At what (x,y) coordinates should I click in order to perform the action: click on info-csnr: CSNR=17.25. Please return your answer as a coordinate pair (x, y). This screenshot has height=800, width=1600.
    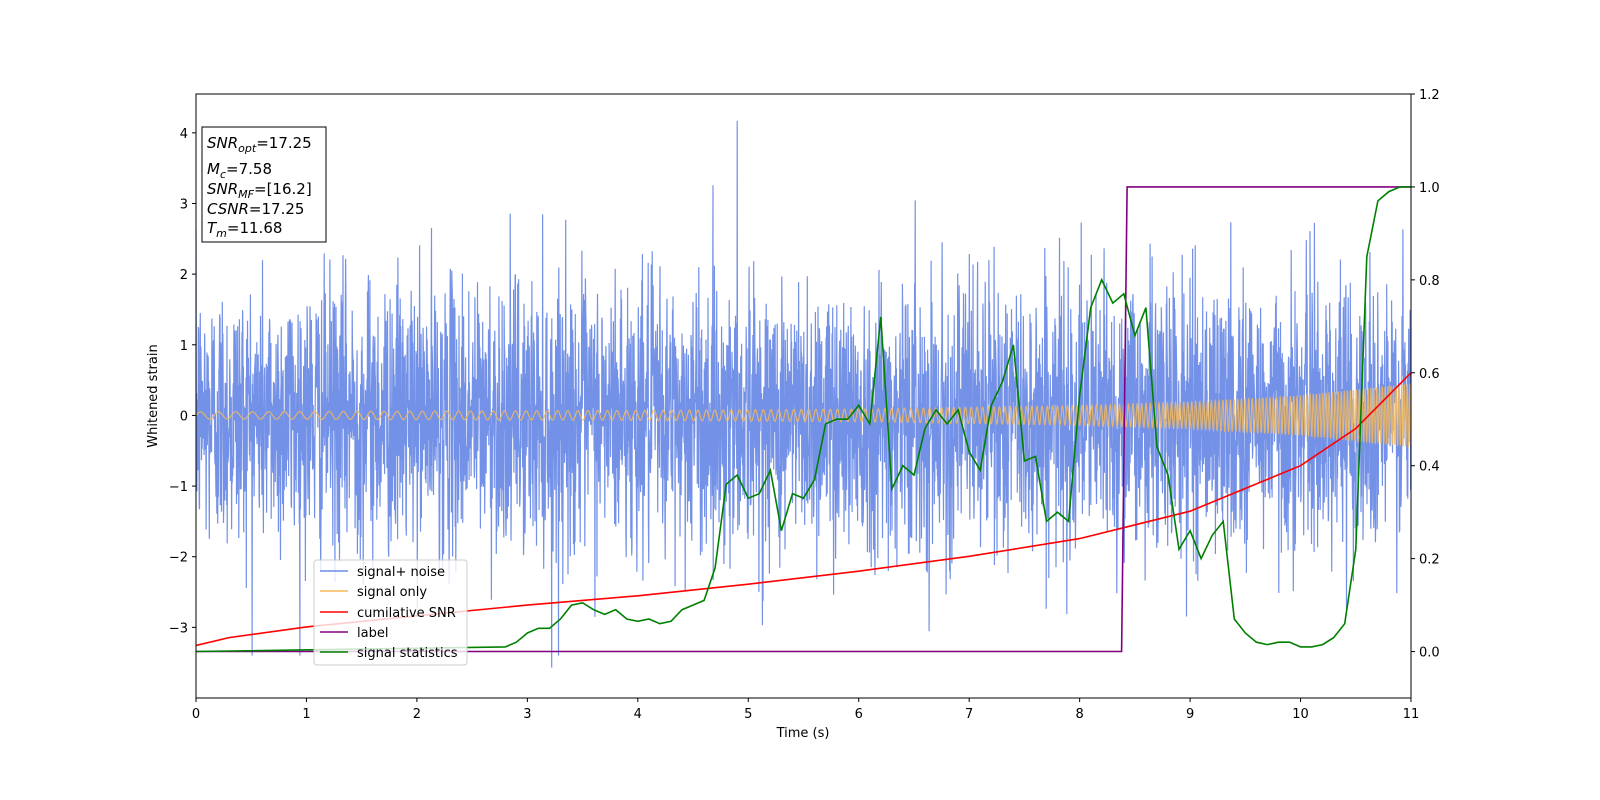
    Looking at the image, I should click on (255, 209).